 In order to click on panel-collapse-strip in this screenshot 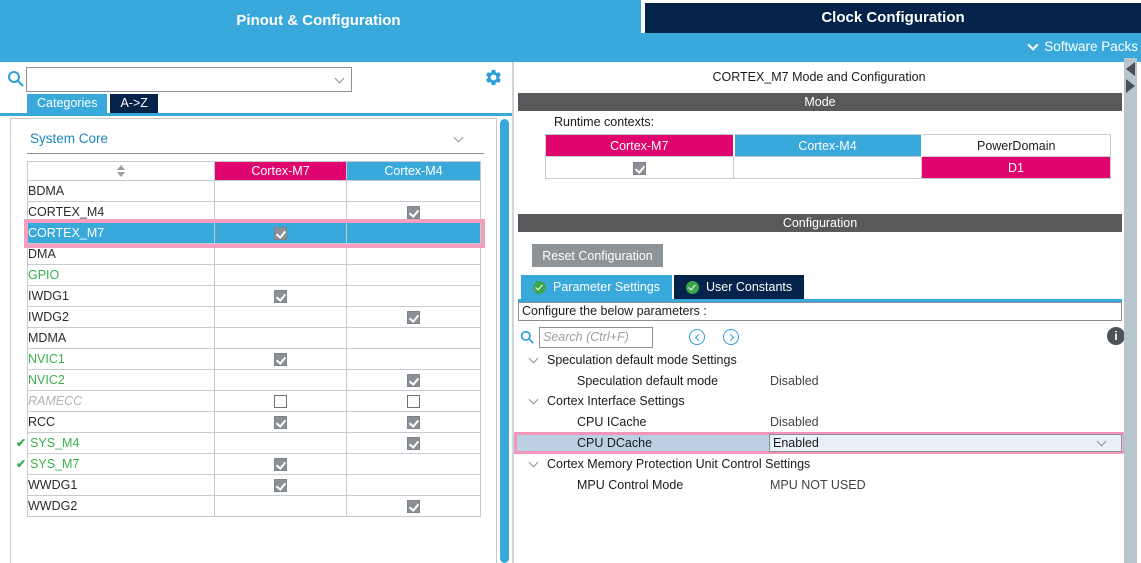, I will do `click(1130, 310)`.